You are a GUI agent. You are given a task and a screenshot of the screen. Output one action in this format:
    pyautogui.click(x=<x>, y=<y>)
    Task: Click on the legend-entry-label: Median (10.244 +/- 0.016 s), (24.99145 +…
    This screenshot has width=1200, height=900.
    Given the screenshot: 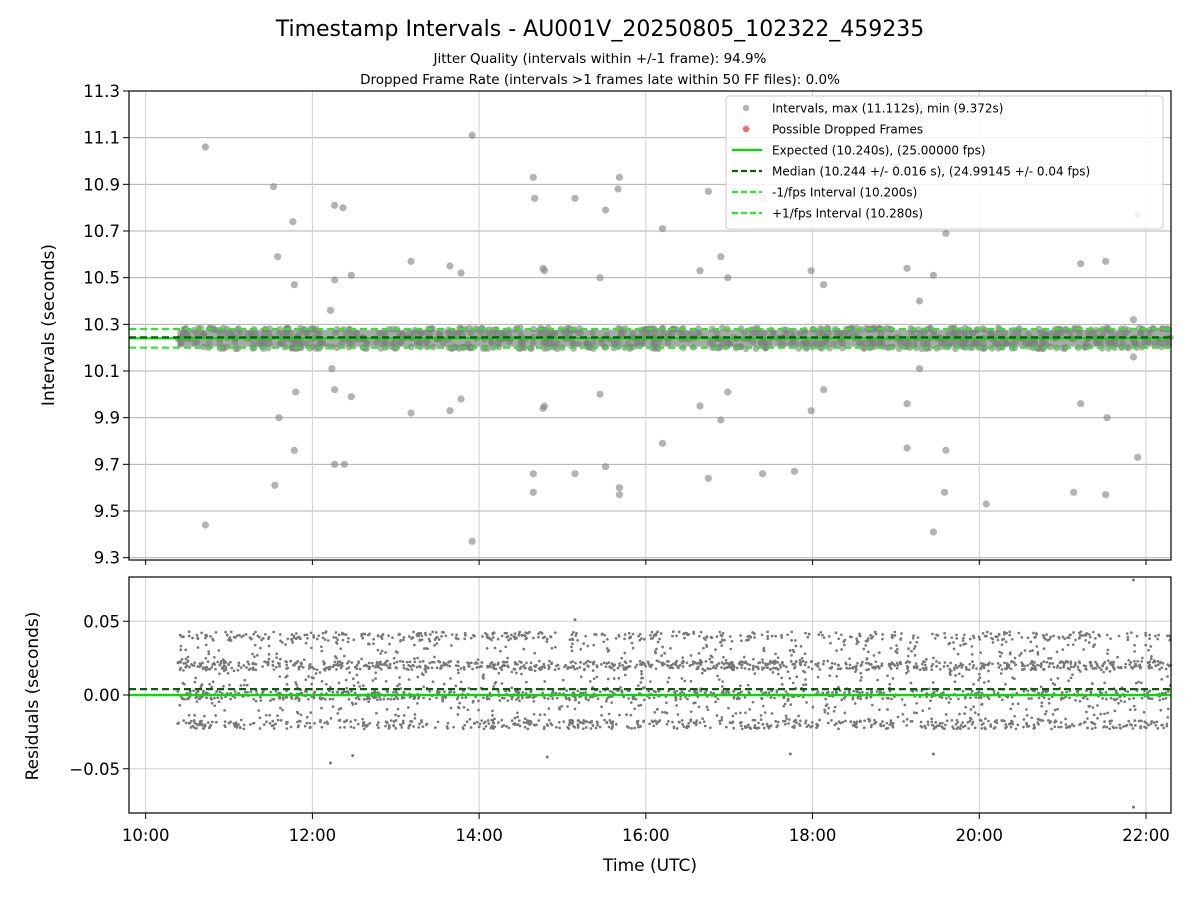 What is the action you would take?
    pyautogui.click(x=931, y=172)
    